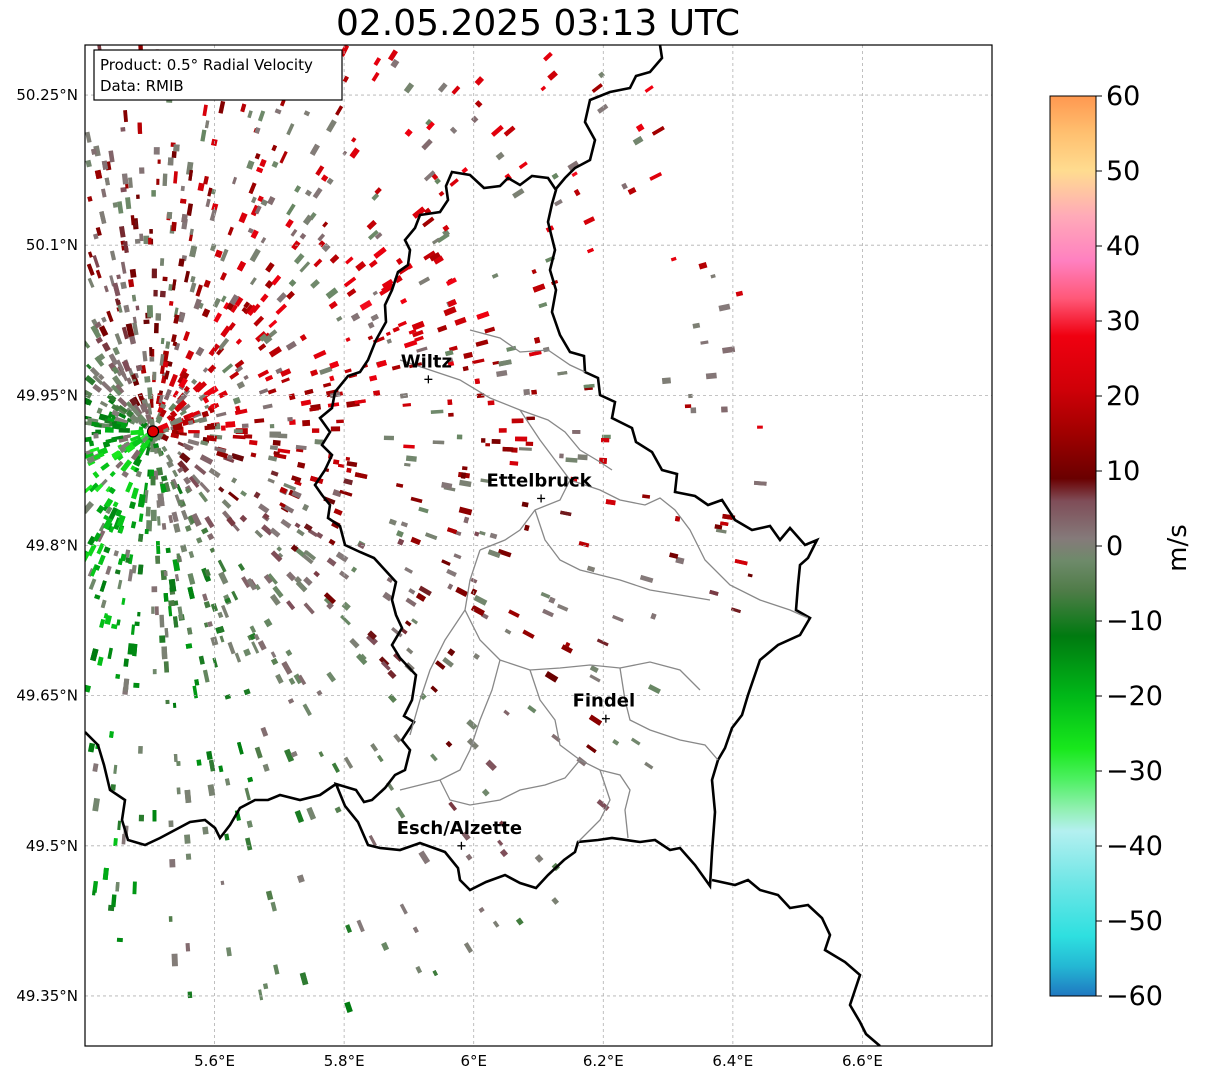 Image resolution: width=1207 pixels, height=1081 pixels. I want to click on colorbar-gradient, so click(1073, 546).